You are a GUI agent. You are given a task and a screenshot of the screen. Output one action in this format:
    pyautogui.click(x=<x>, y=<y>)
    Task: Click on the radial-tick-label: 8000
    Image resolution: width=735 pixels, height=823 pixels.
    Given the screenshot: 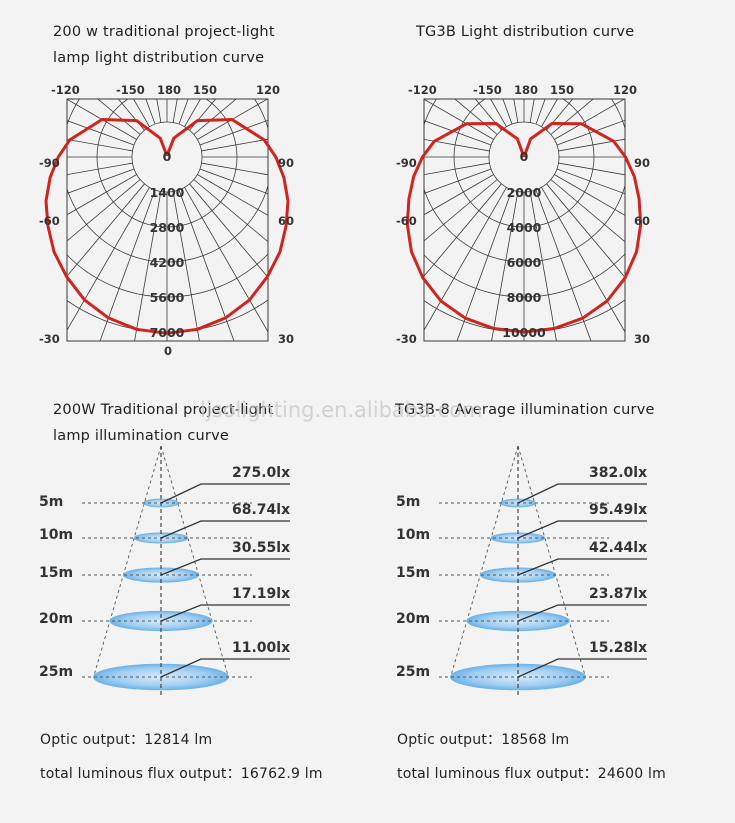 What is the action you would take?
    pyautogui.click(x=524, y=297)
    